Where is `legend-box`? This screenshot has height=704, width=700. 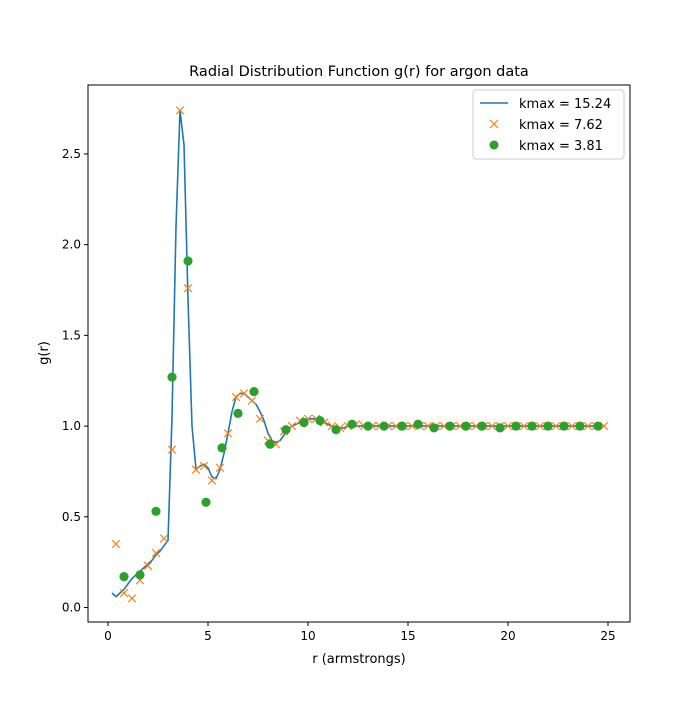
legend-box is located at coordinates (548, 124).